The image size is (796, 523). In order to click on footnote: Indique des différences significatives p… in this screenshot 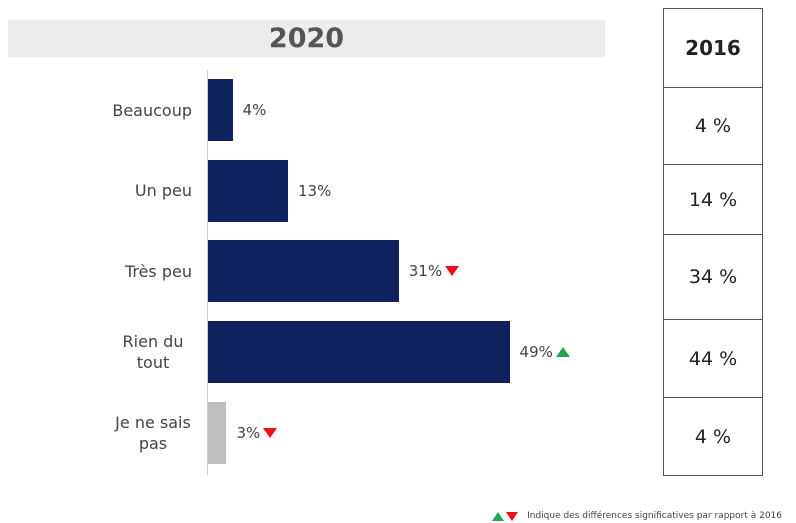, I will do `click(636, 516)`.